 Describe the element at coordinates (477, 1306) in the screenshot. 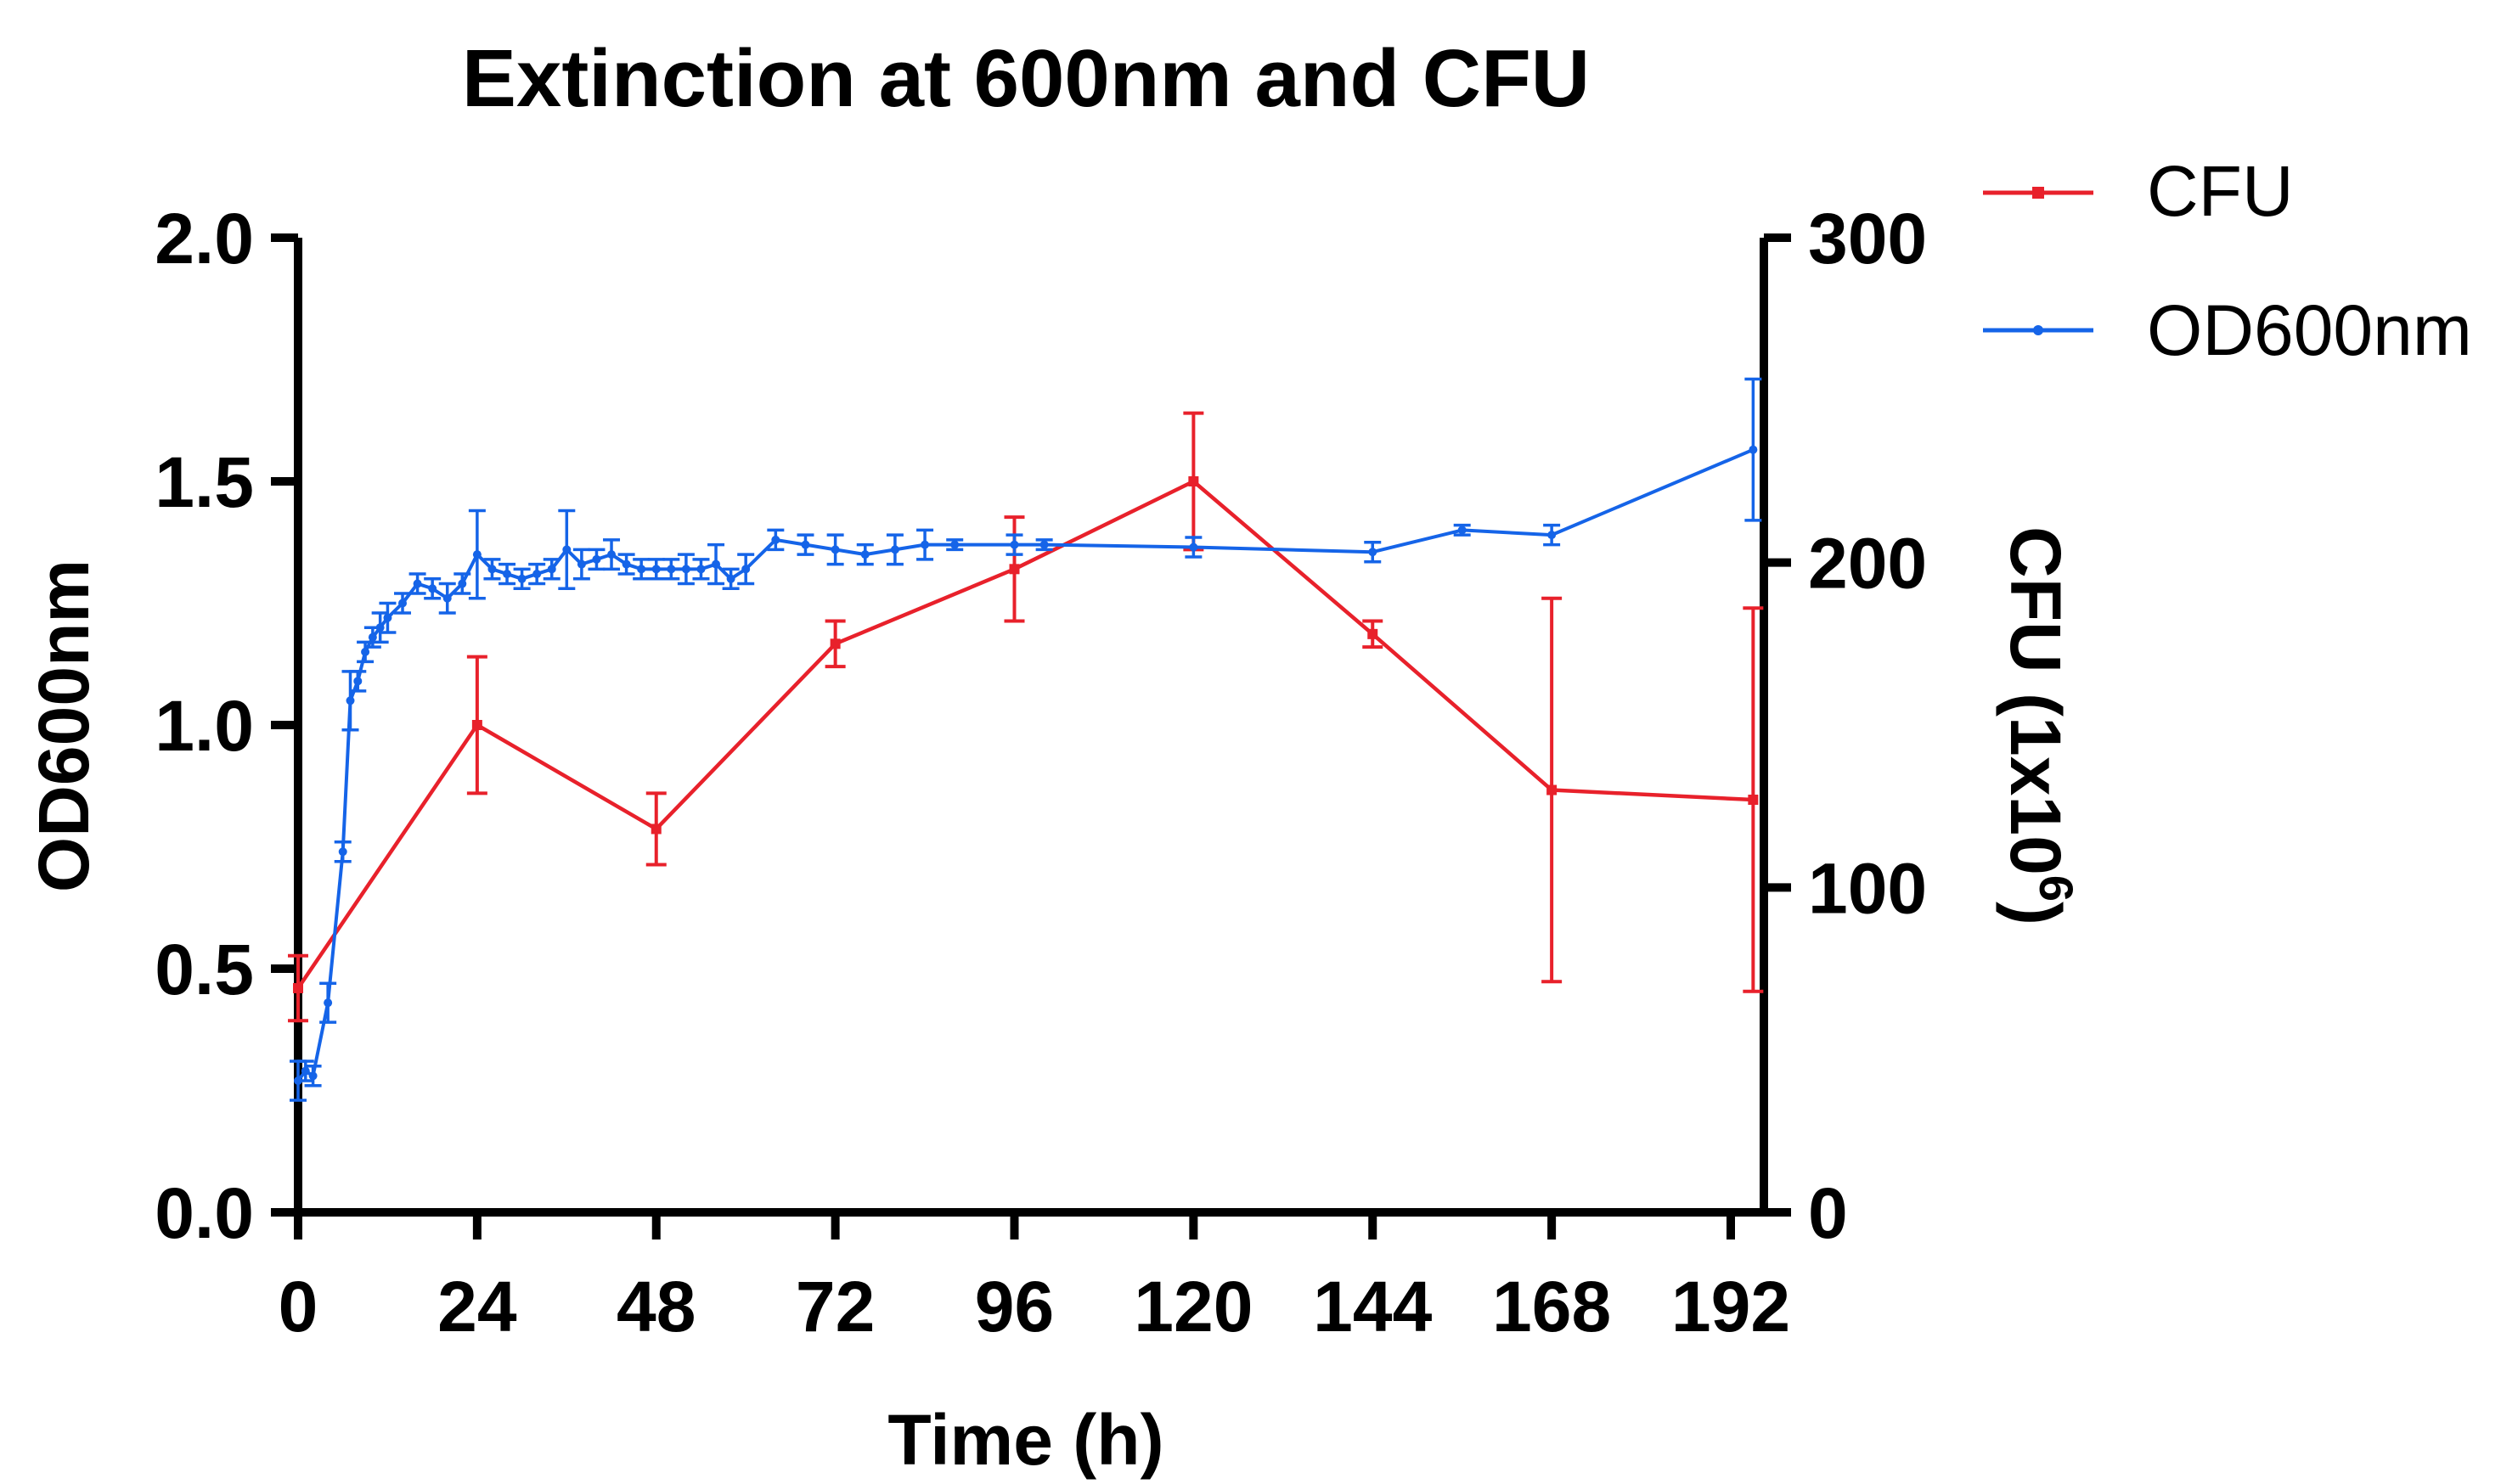

I see `x-tick-label: 24` at that location.